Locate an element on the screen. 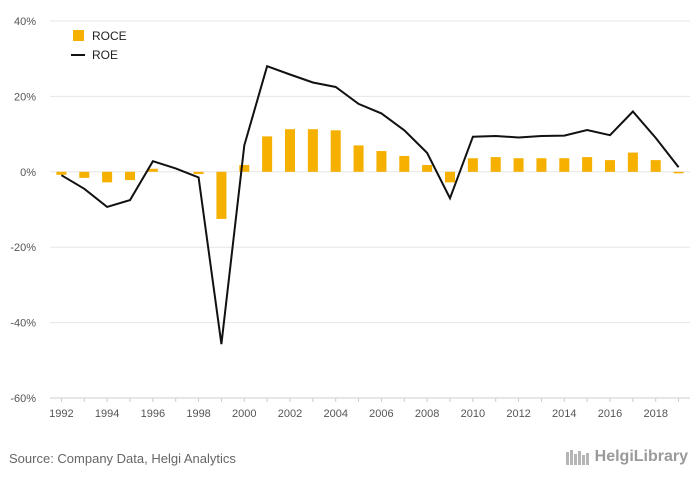  library-icon is located at coordinates (577, 457).